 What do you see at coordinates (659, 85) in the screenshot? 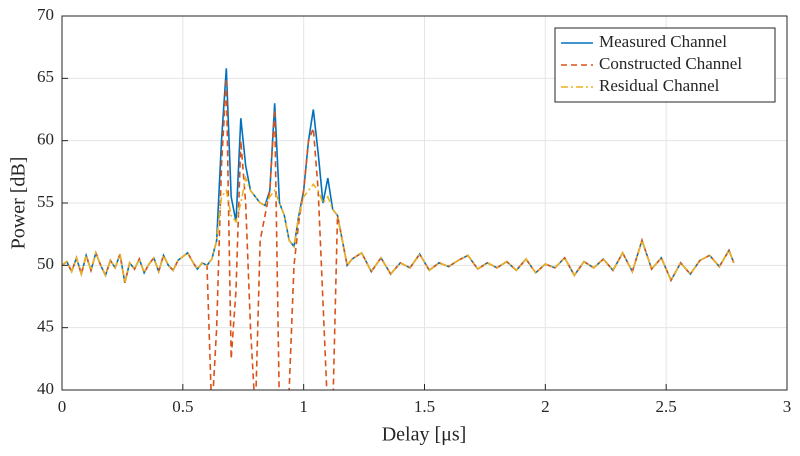
I see `legend-label: Residual Channel` at bounding box center [659, 85].